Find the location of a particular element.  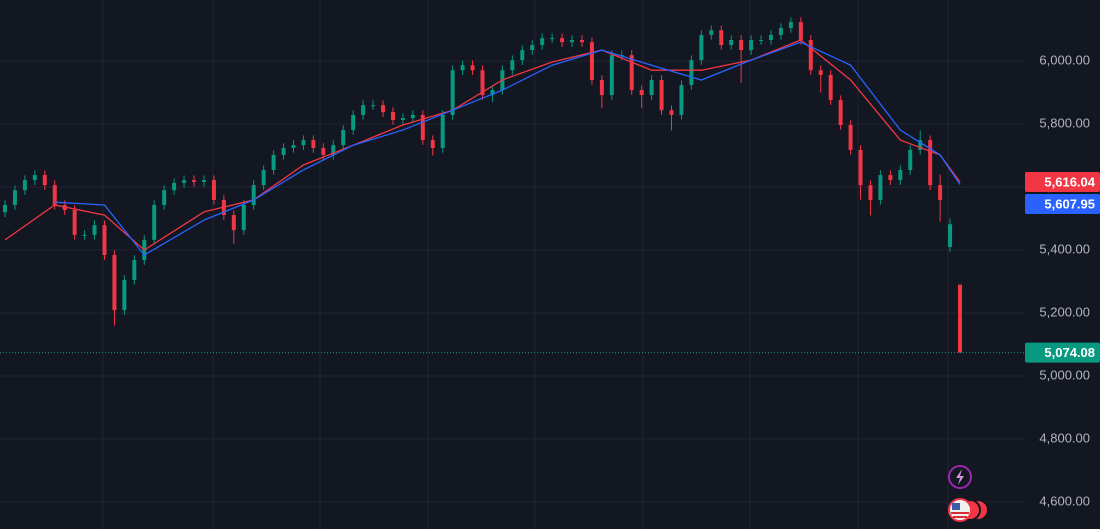

y-tick-label: 6,000.00 is located at coordinates (1064, 60).